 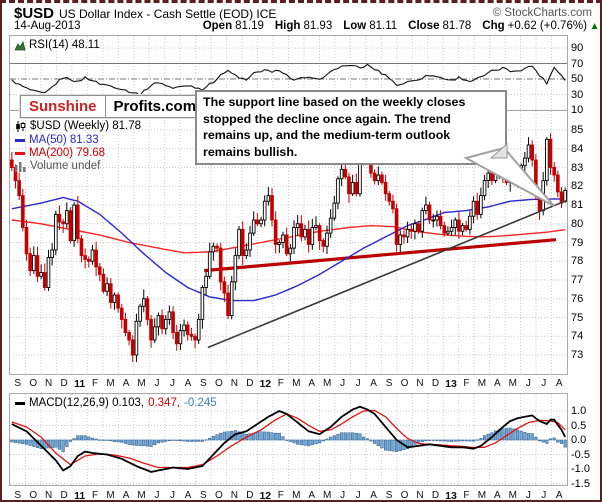 I want to click on price-axis-label: 80, so click(x=577, y=223).